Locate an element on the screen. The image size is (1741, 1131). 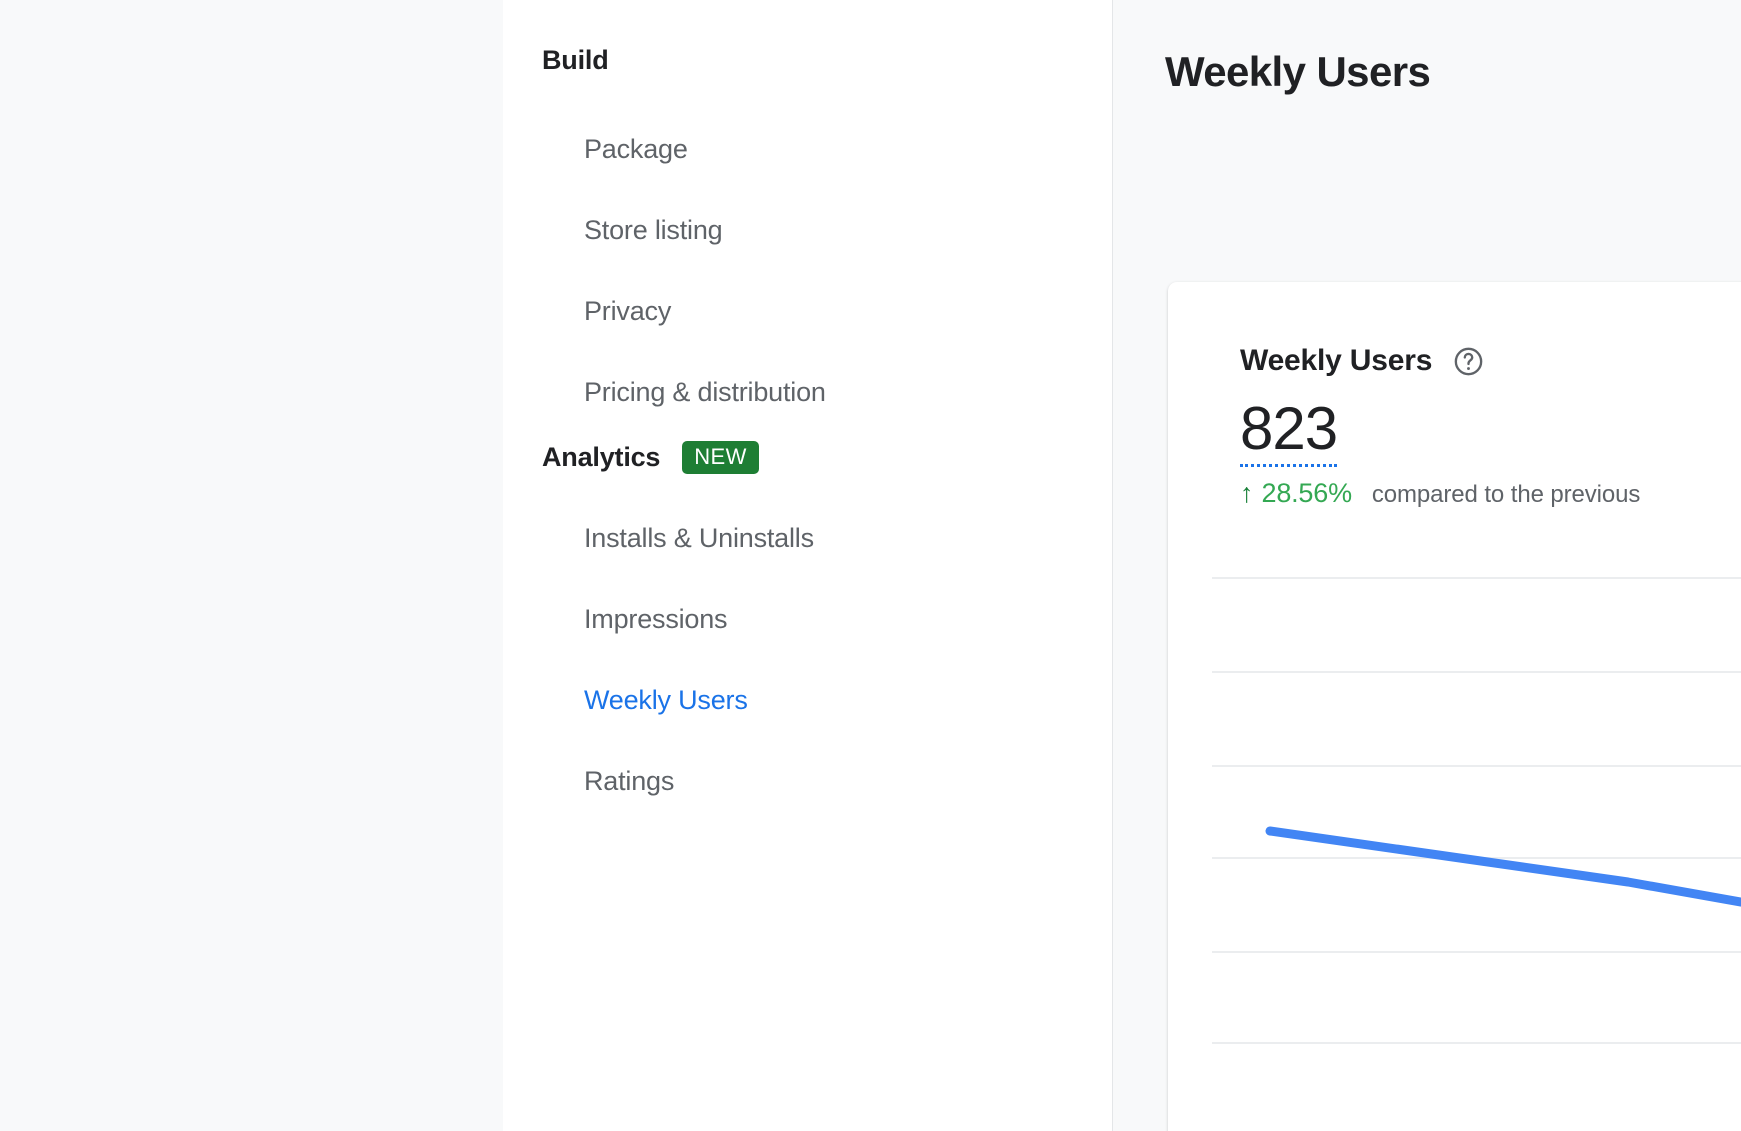
sidebar-item-pricing-distribution: Pricing & distribution is located at coordinates (807, 392).